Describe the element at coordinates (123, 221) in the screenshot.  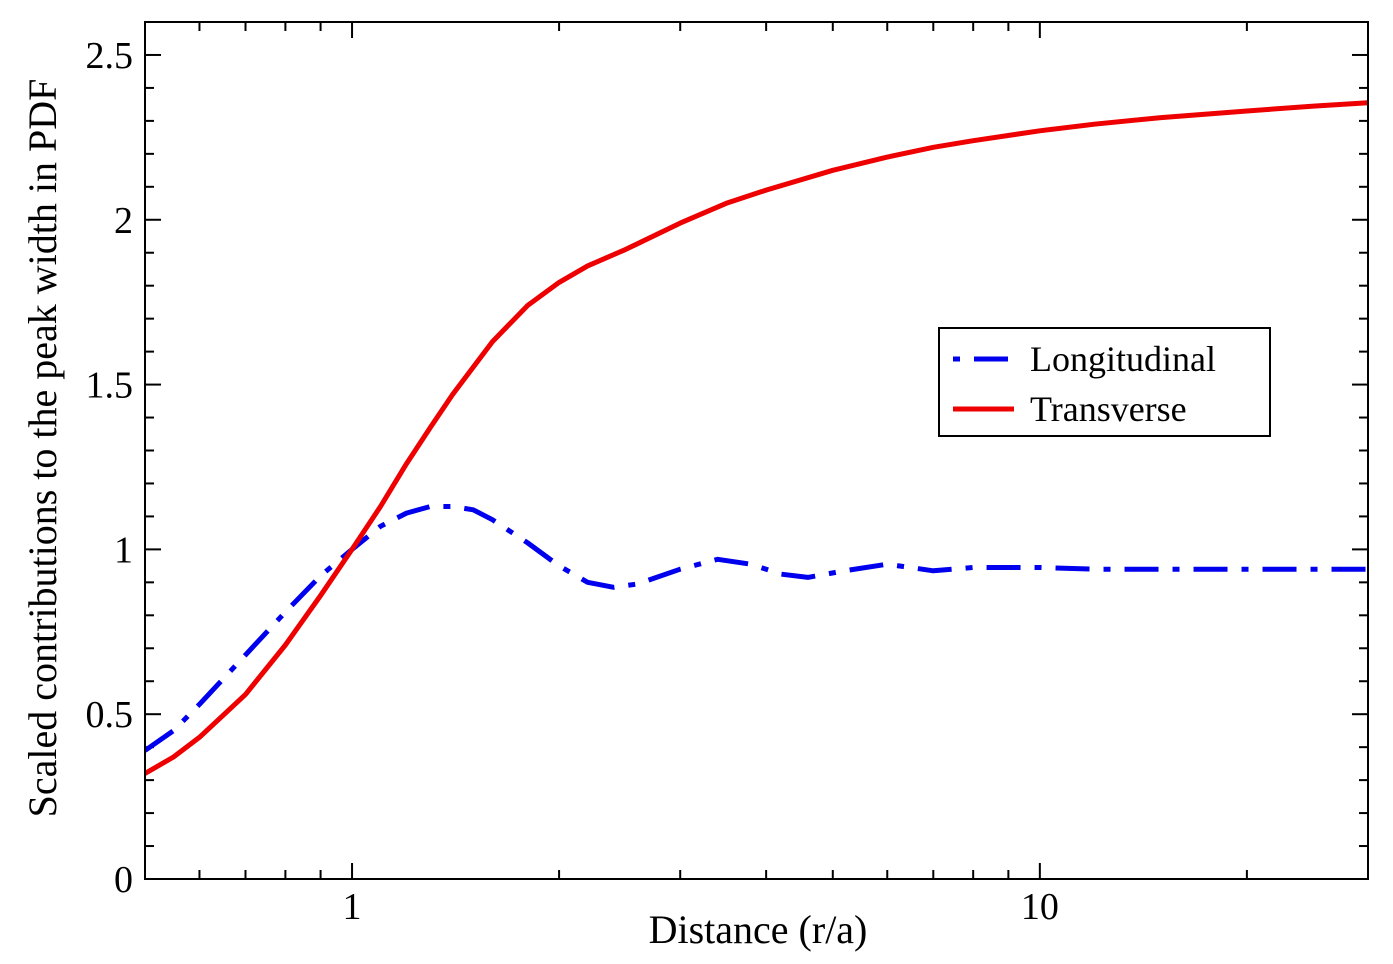
I see `y-tick-label: 2` at that location.